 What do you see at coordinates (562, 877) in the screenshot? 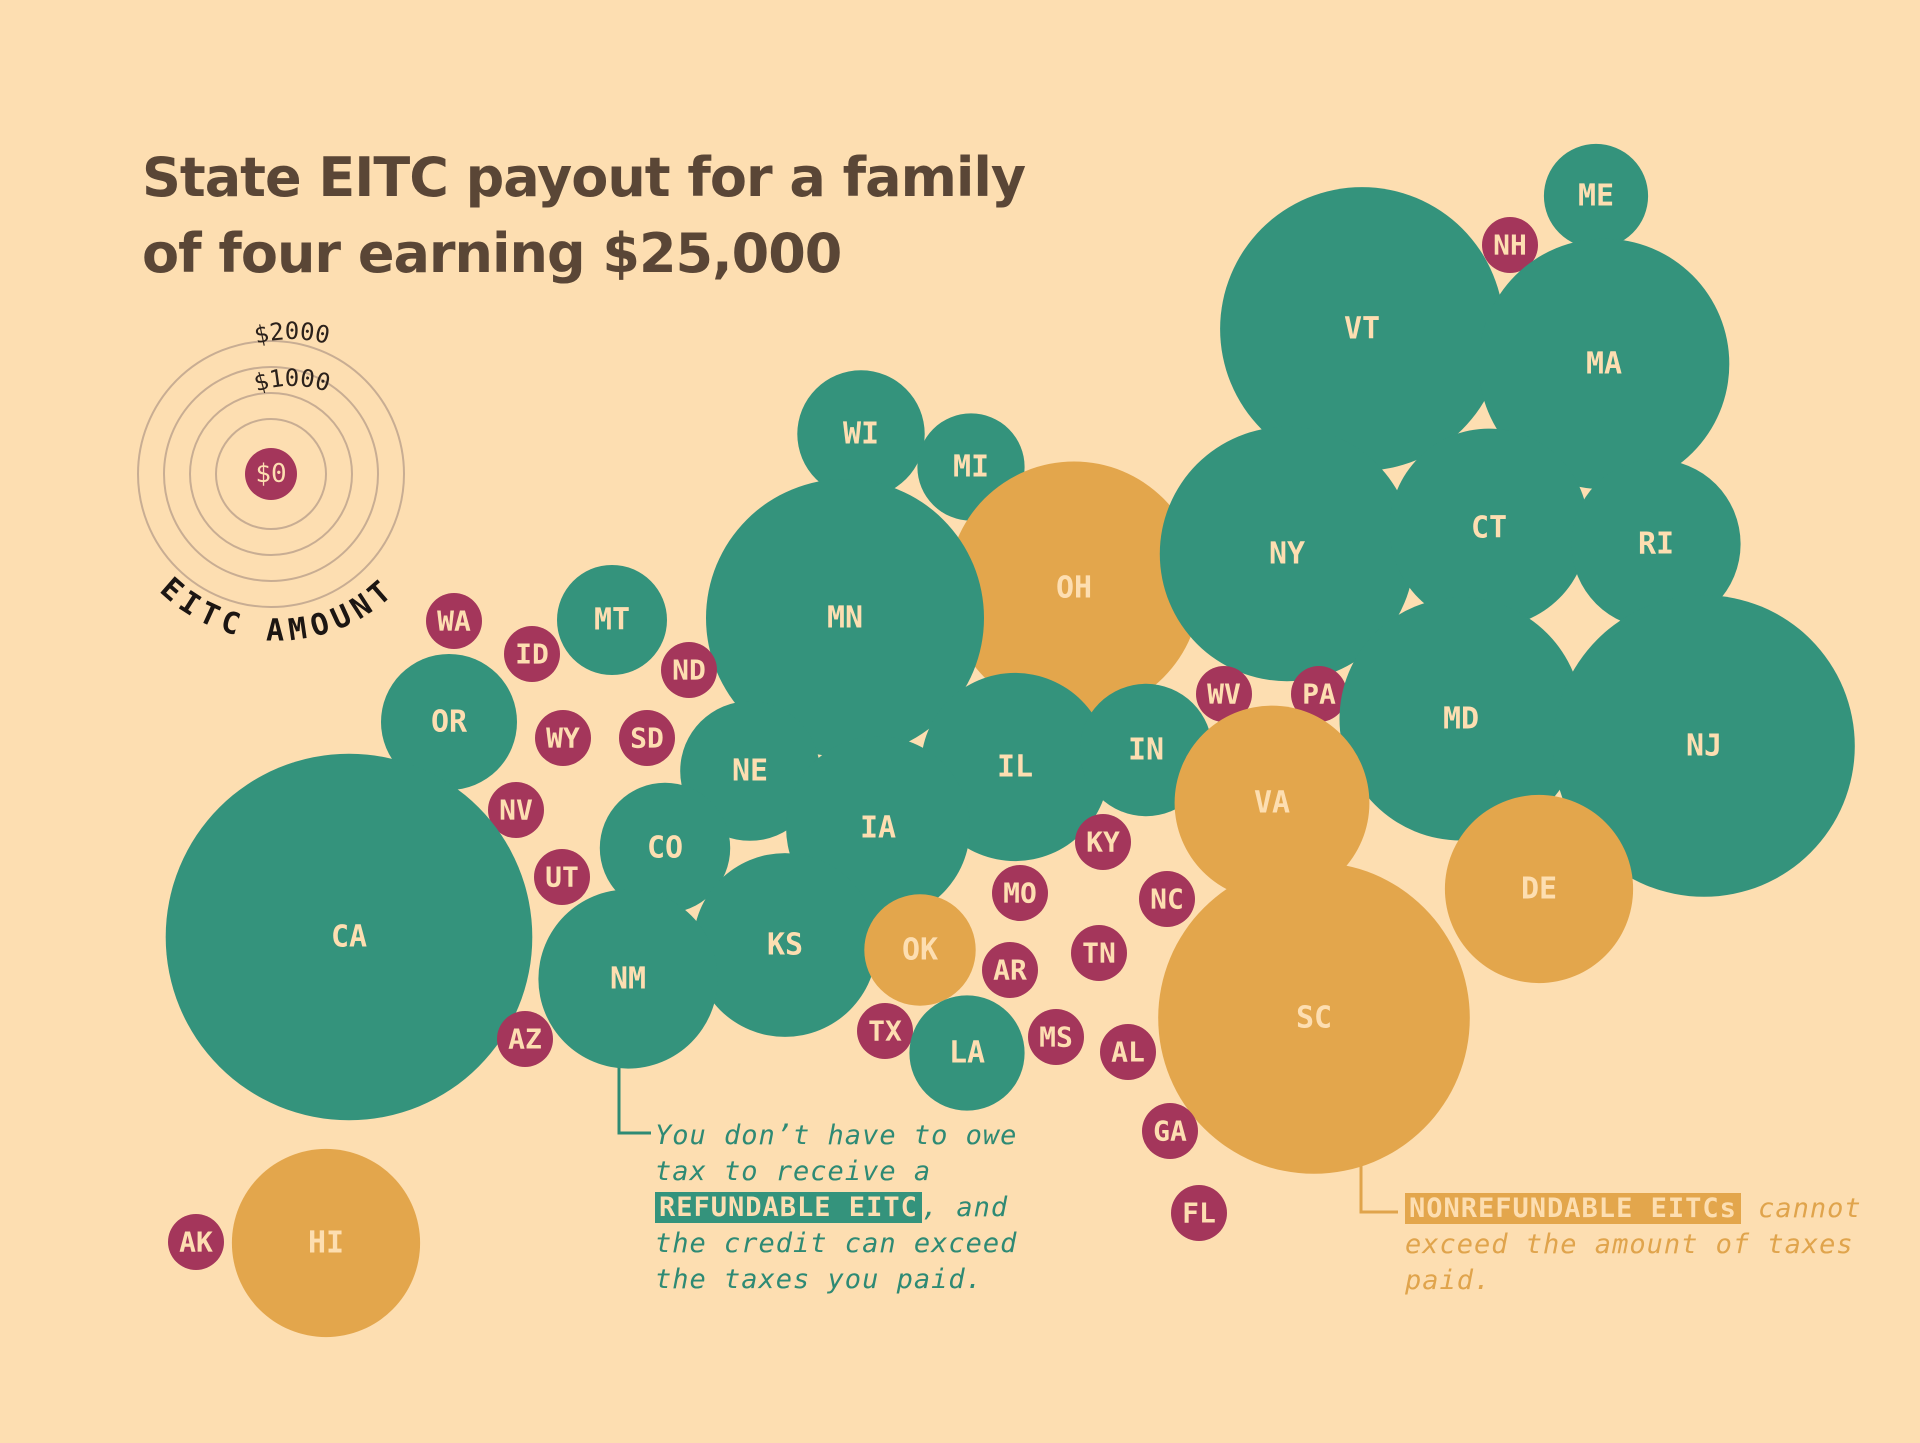
I see `state-label-ut: UT` at bounding box center [562, 877].